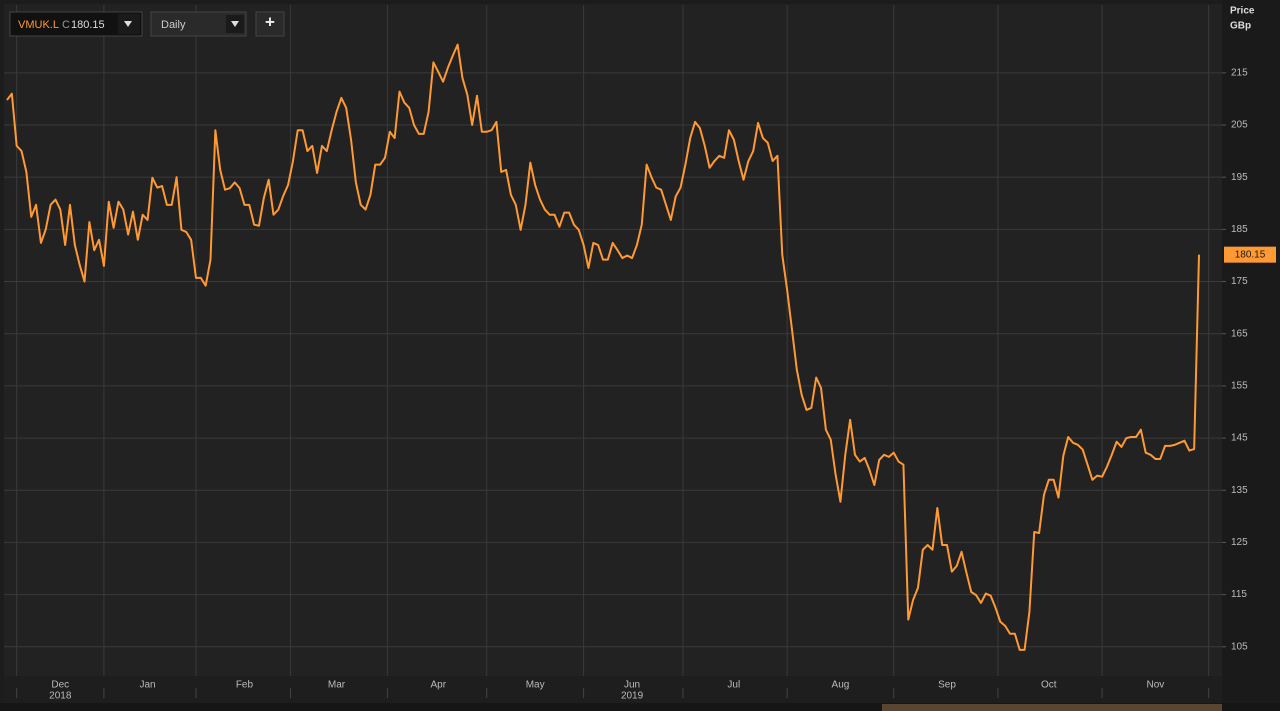 This screenshot has width=1280, height=711. What do you see at coordinates (1239, 72) in the screenshot?
I see `y-tick-label: 215` at bounding box center [1239, 72].